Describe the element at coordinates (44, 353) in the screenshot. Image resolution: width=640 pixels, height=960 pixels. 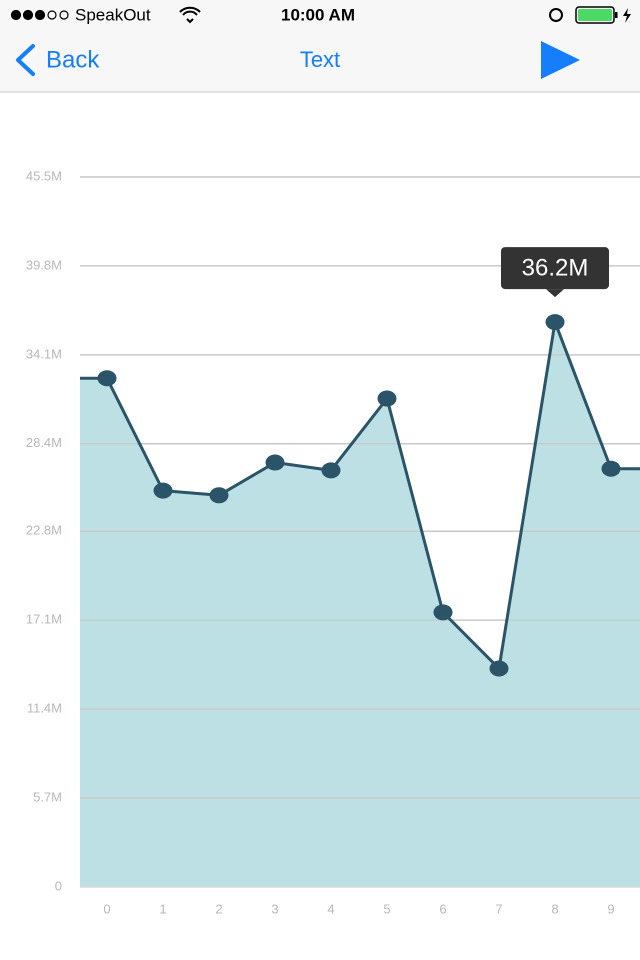
I see `y-tick-label: 34.1M` at that location.